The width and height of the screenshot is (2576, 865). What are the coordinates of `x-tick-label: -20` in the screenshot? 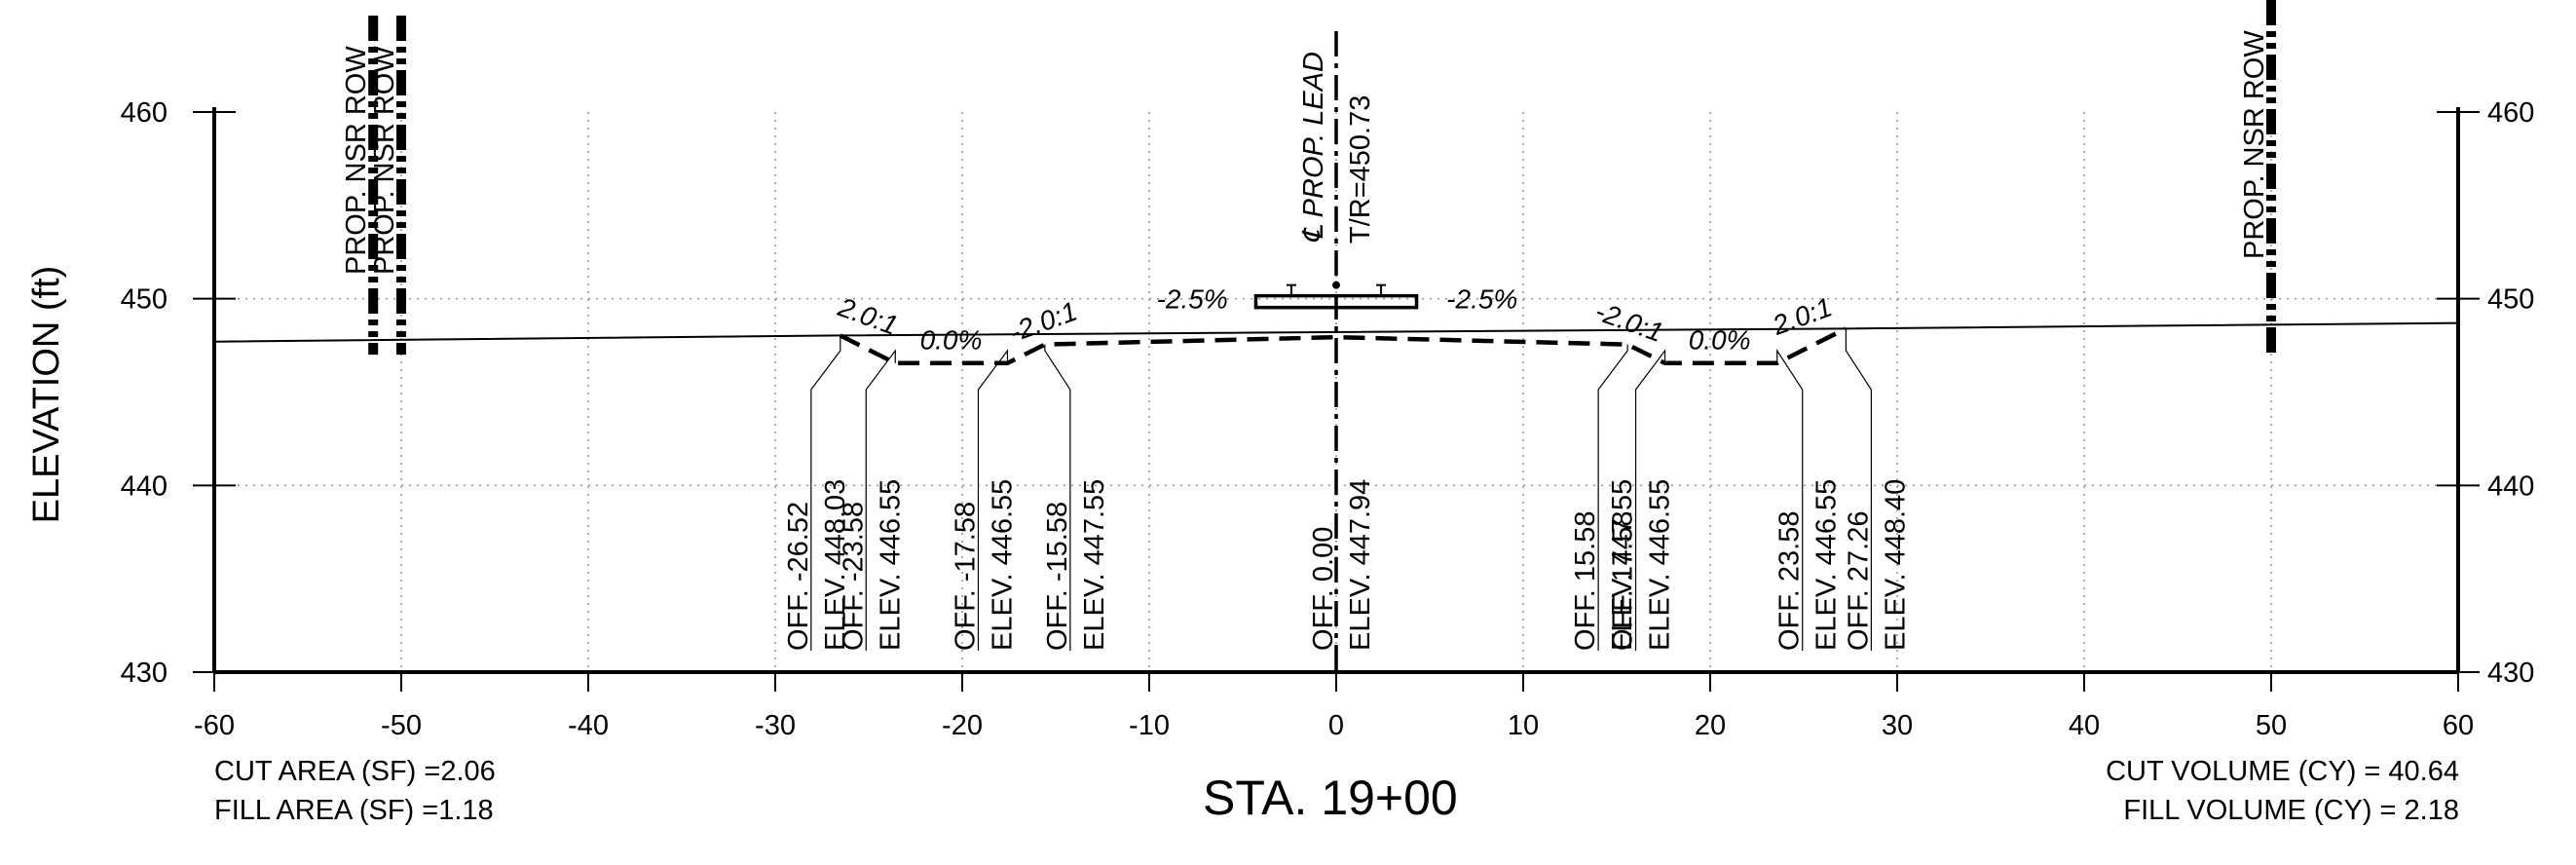 It's located at (962, 725).